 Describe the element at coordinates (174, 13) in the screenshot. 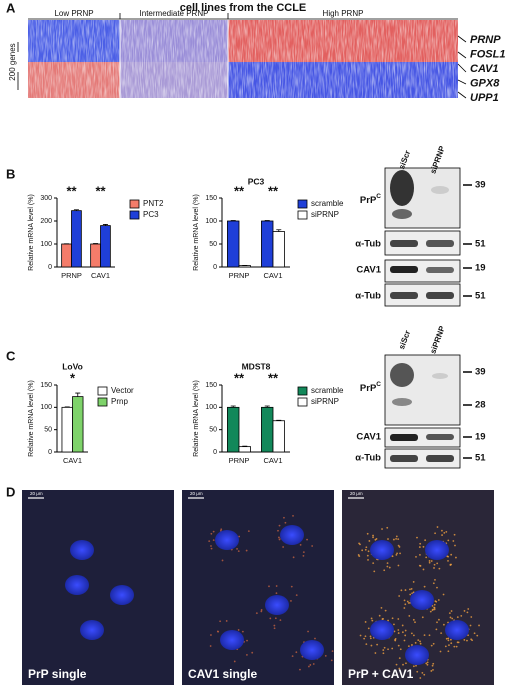

I see `group-label: Intermediate PRNP` at that location.